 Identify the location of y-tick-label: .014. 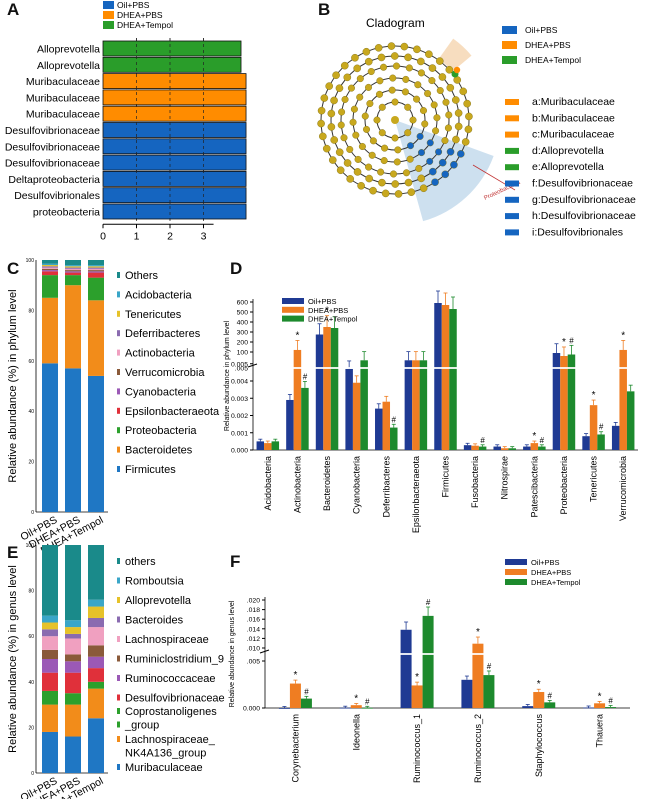
(253, 629).